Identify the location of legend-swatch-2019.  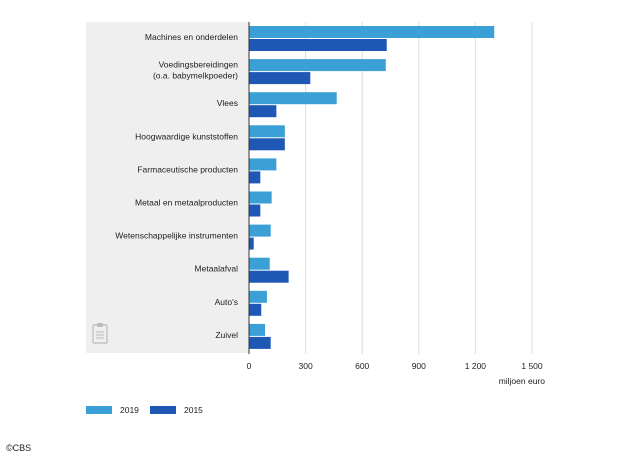
(99, 410).